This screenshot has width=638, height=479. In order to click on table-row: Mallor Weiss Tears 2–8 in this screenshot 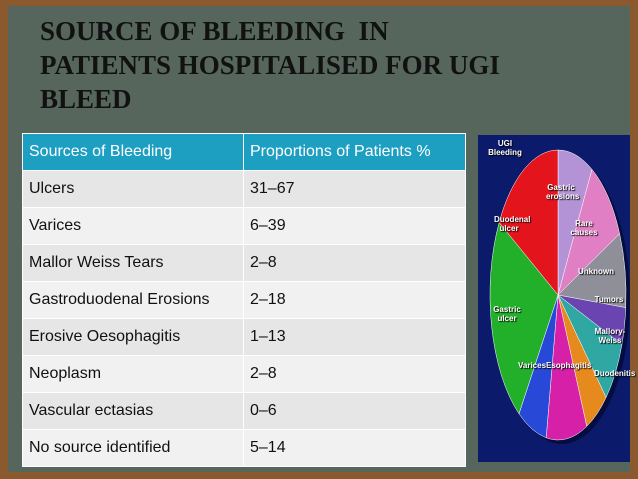, I will do `click(244, 263)`.